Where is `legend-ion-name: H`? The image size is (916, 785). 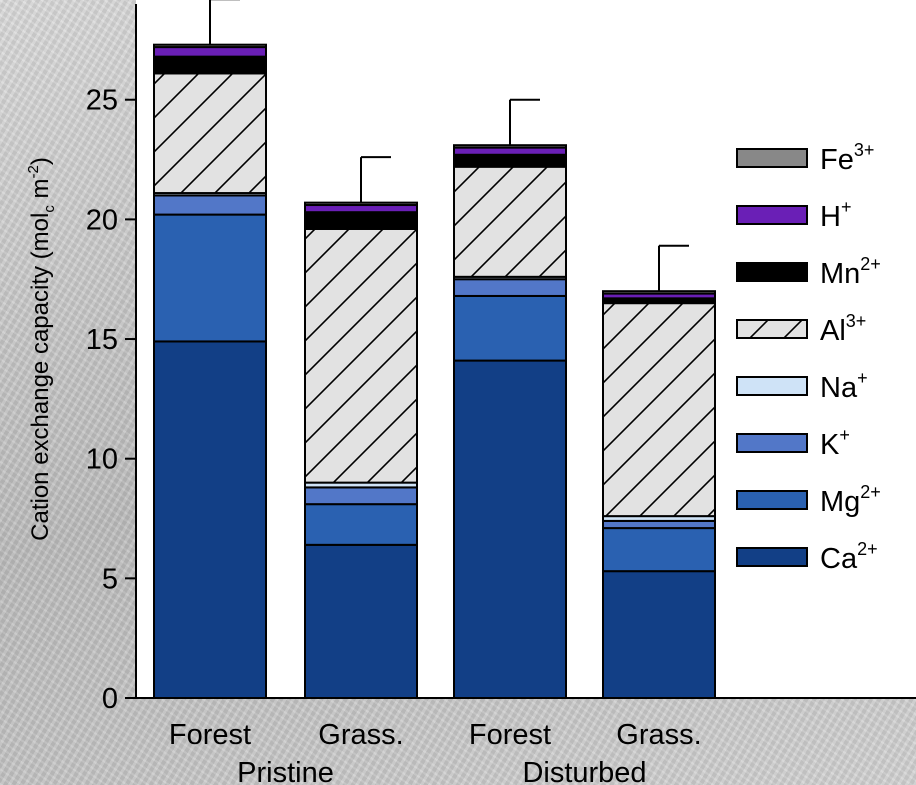 legend-ion-name: H is located at coordinates (830, 217).